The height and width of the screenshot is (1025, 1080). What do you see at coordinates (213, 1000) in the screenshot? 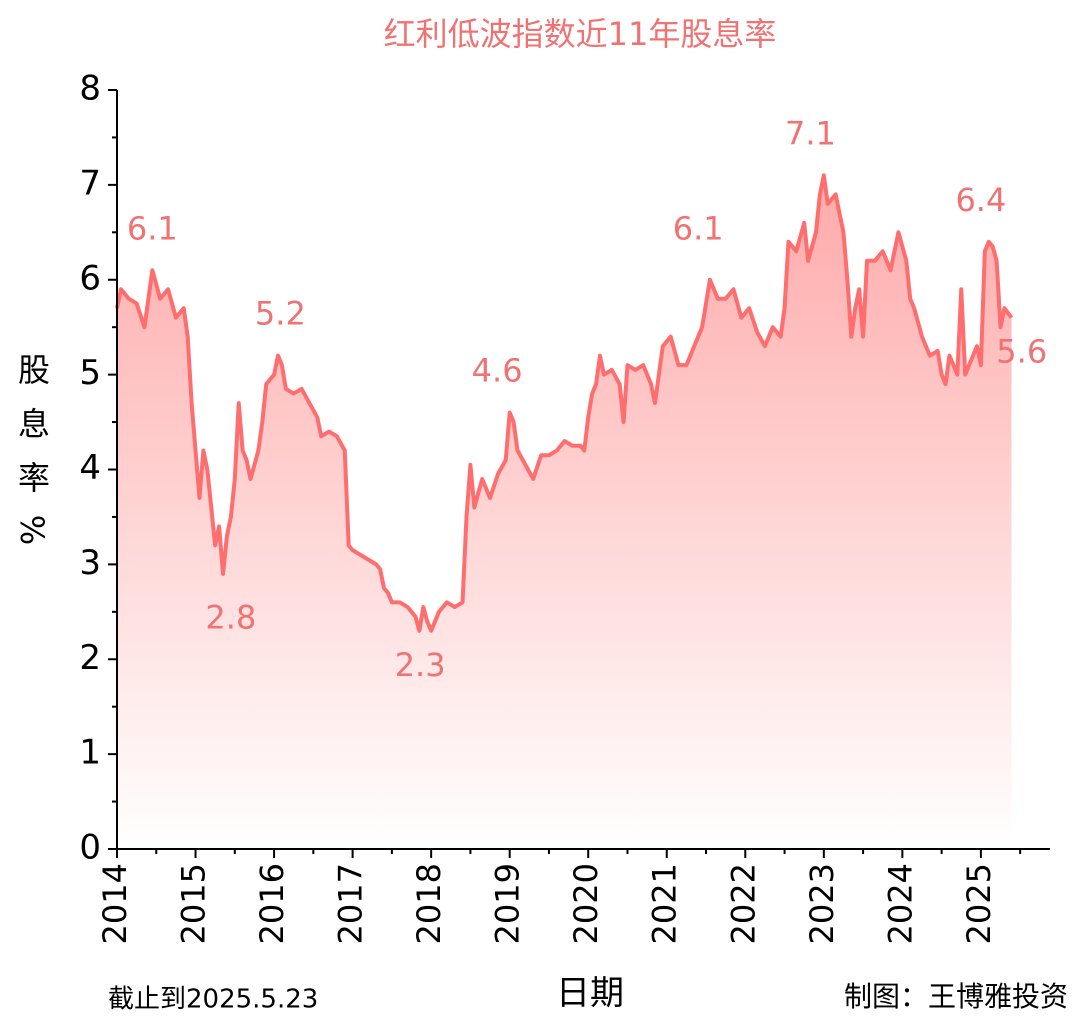
I see `footnote: 截止到2025.5.23` at bounding box center [213, 1000].